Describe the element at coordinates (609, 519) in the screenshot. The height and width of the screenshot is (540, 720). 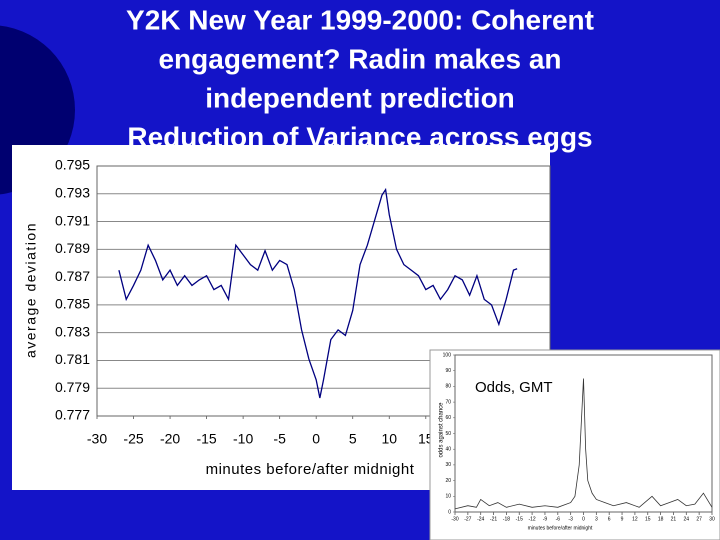
I see `x-tick-label: 6` at that location.